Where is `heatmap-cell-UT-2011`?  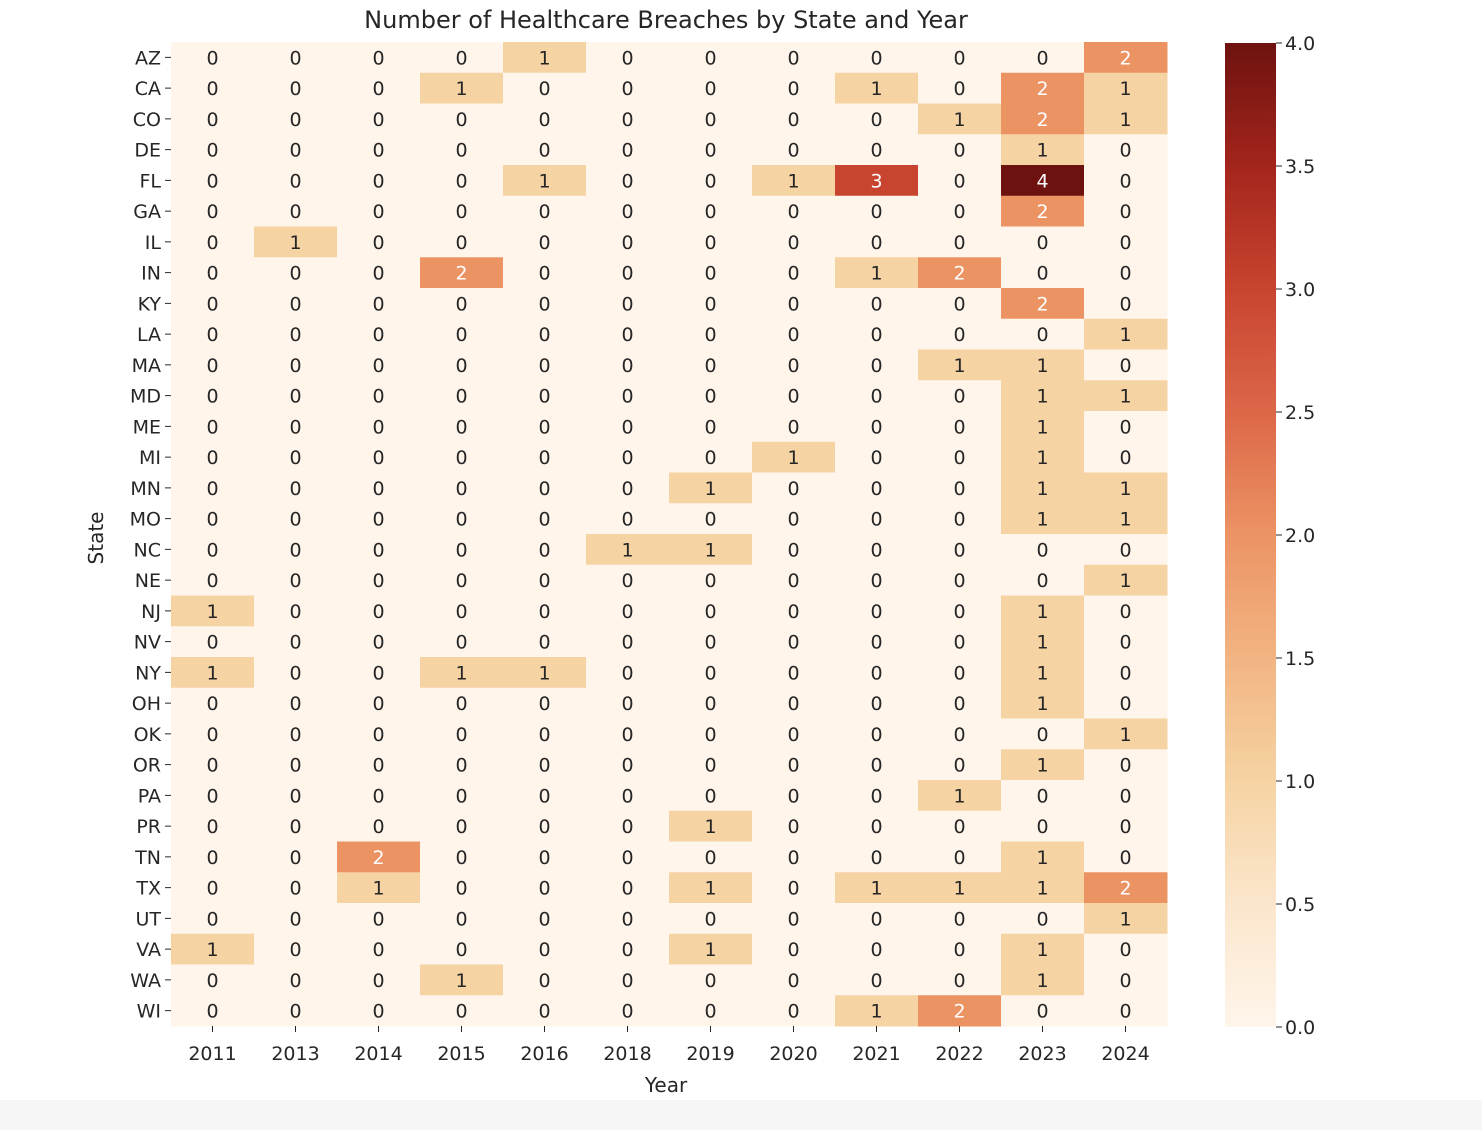
heatmap-cell-UT-2011 is located at coordinates (213, 919).